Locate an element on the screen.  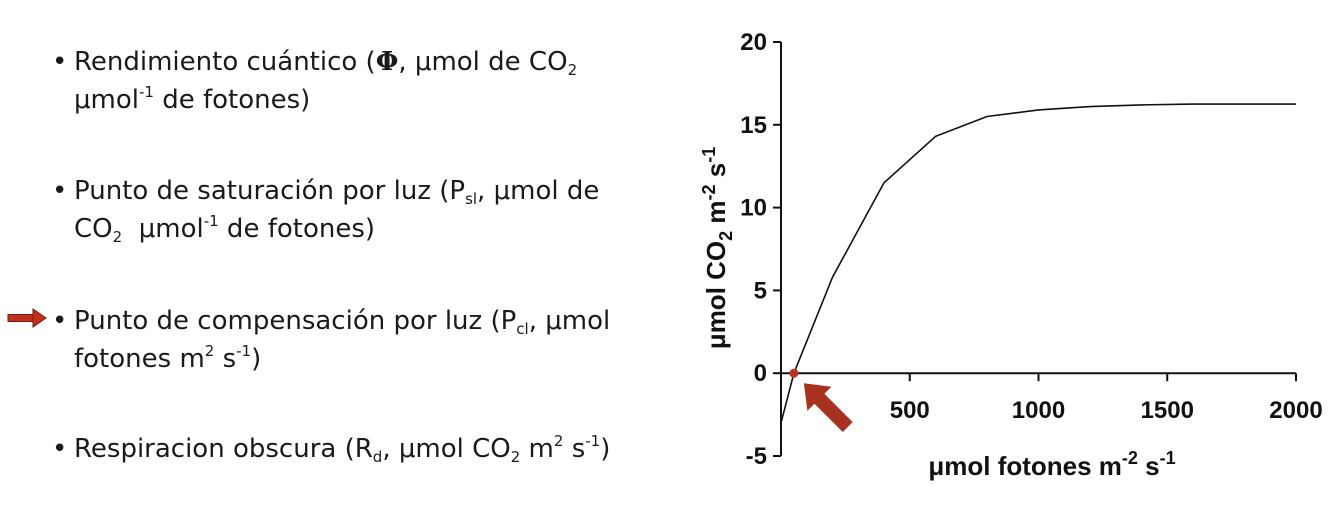
quantum-yield-lead: Rendimiento cuántico ( is located at coordinates (225, 62).